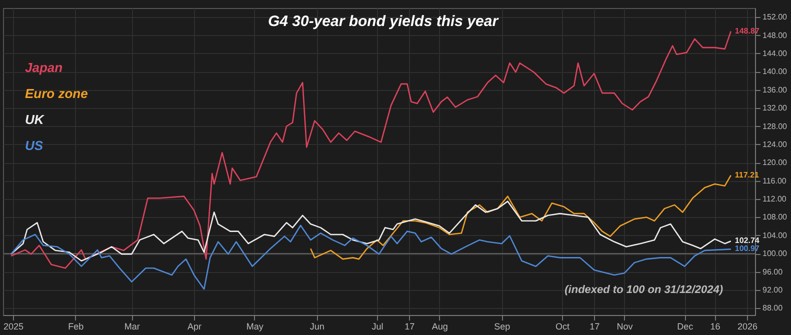 This screenshot has width=791, height=335. What do you see at coordinates (775, 126) in the screenshot?
I see `y-tick-label: 128.00` at bounding box center [775, 126].